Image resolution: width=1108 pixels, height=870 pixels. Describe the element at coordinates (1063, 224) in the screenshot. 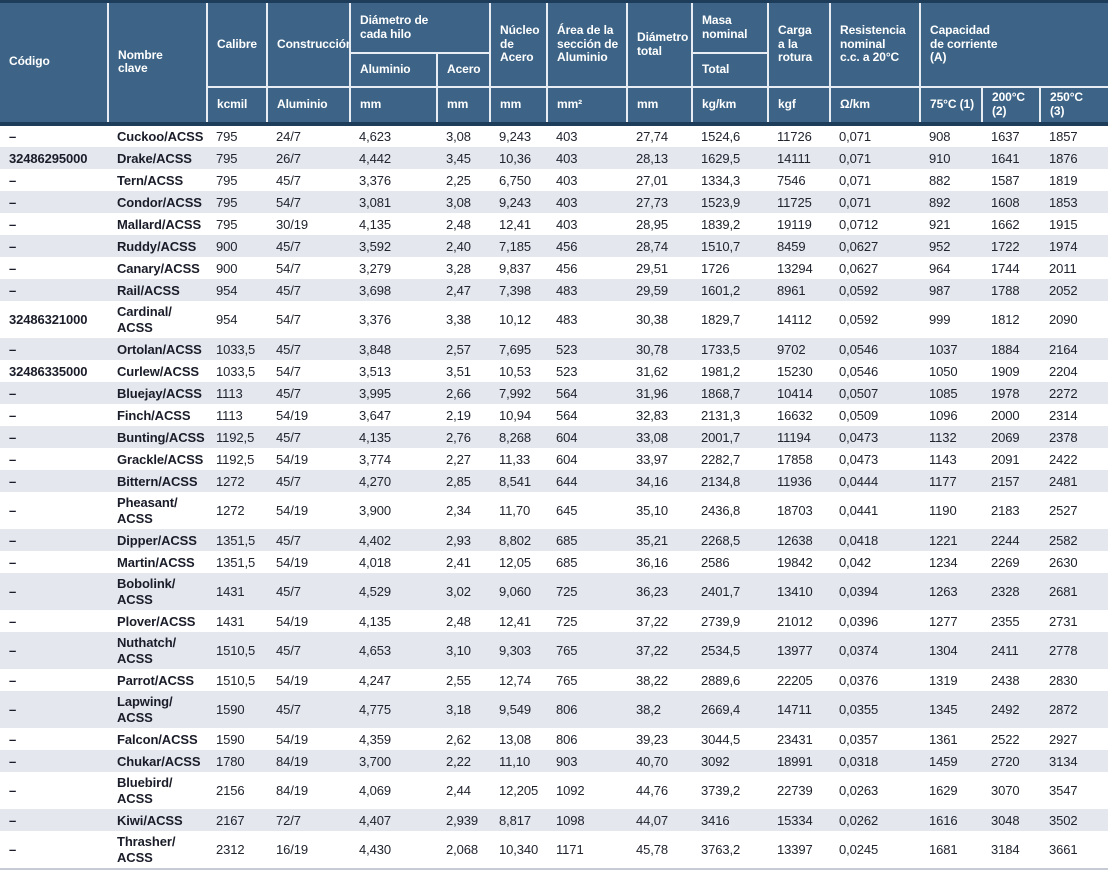

I see `cap-250-cell: 1915` at that location.